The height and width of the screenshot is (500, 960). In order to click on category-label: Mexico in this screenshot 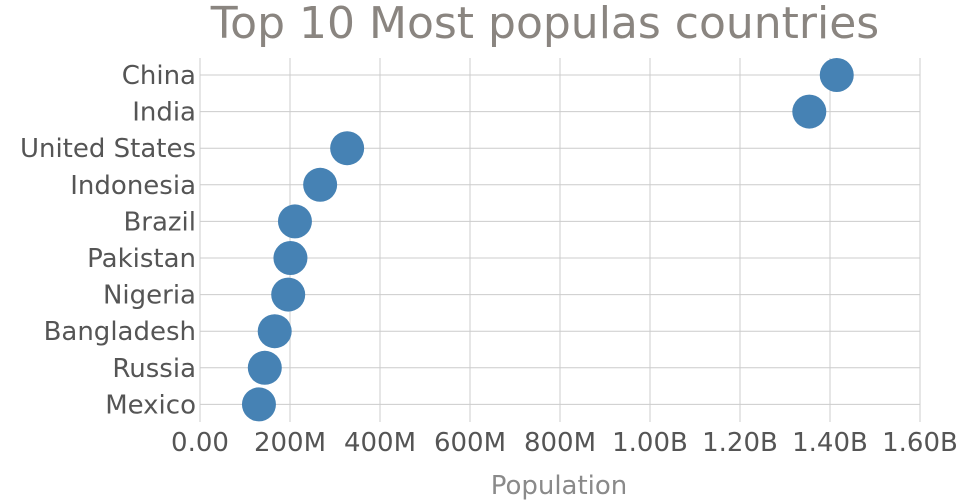, I will do `click(150, 405)`.